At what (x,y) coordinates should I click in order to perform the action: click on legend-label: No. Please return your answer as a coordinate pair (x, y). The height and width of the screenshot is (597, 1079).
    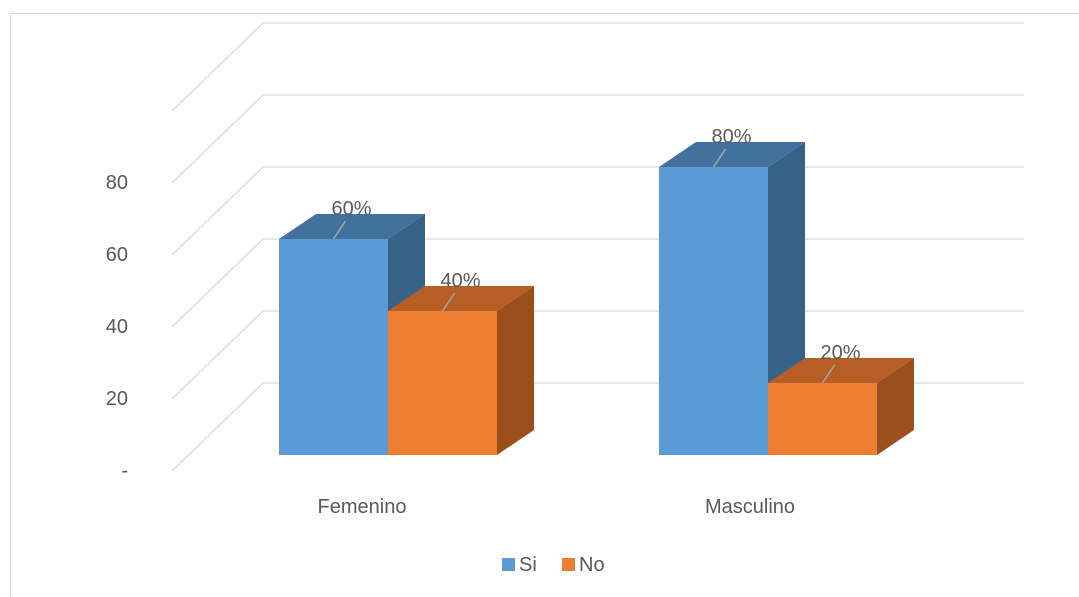
    Looking at the image, I should click on (592, 565).